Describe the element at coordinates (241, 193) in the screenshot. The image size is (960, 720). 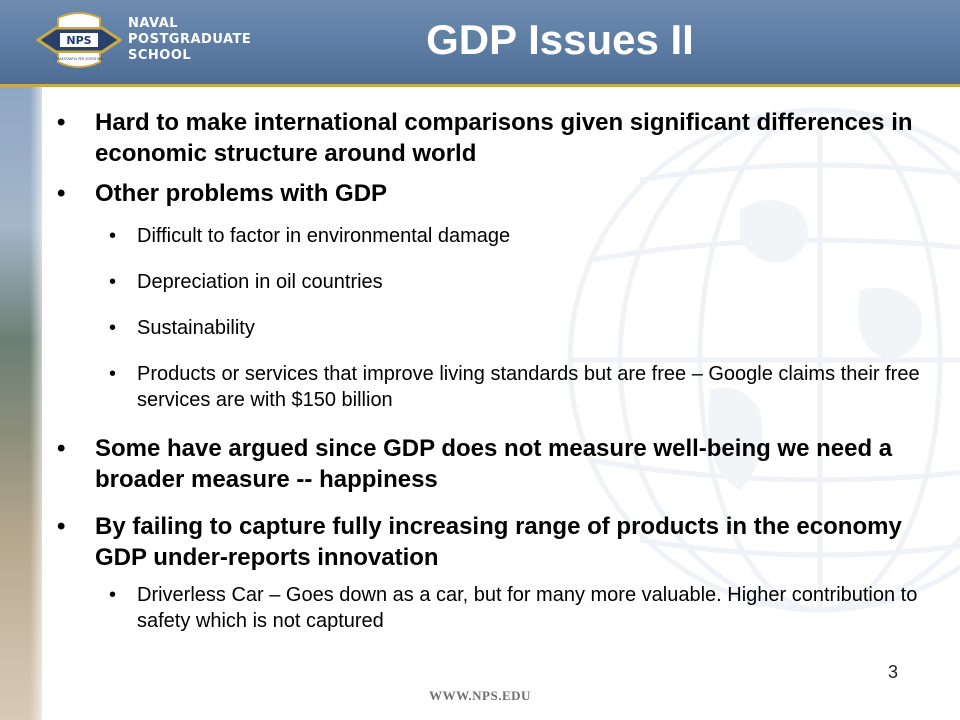
I see `bullet-text: Other problems with GDP` at that location.